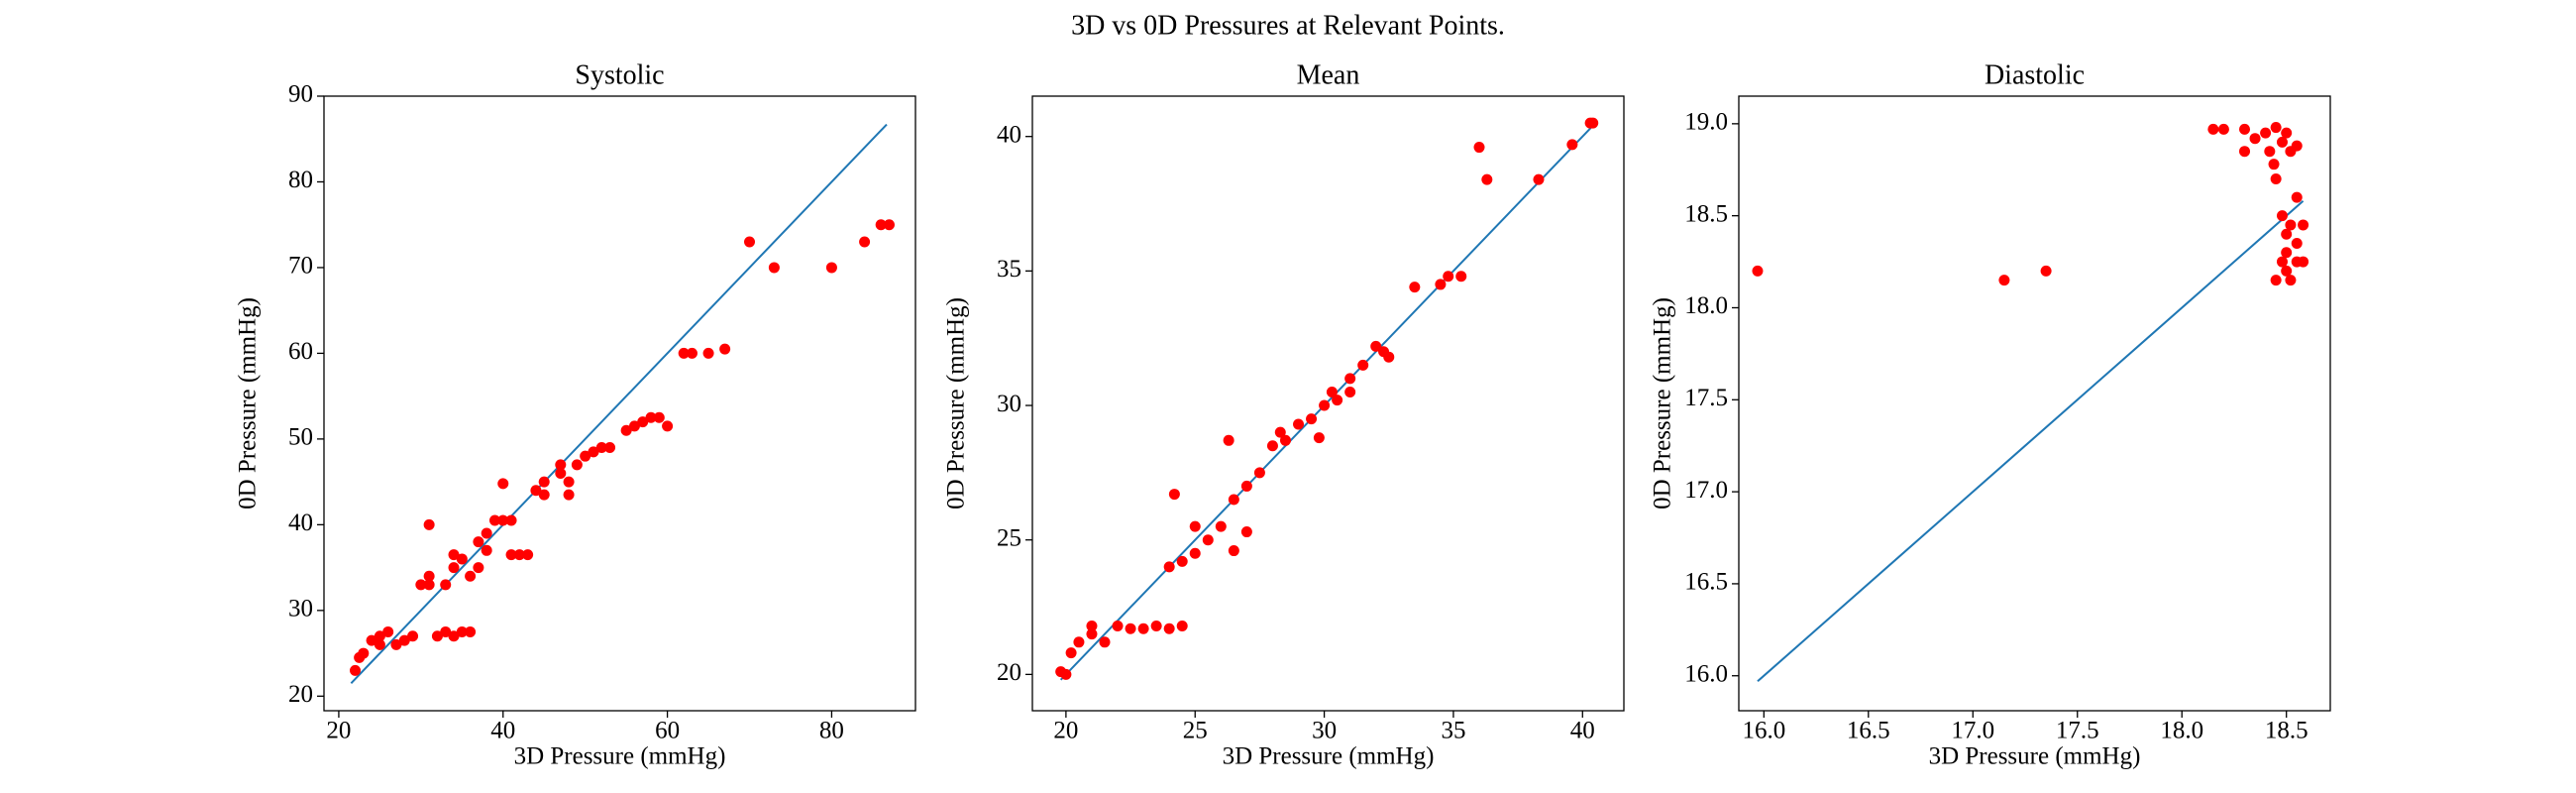 The image size is (2576, 793). Describe the element at coordinates (1706, 122) in the screenshot. I see `y-tick-label: 19.0` at that location.